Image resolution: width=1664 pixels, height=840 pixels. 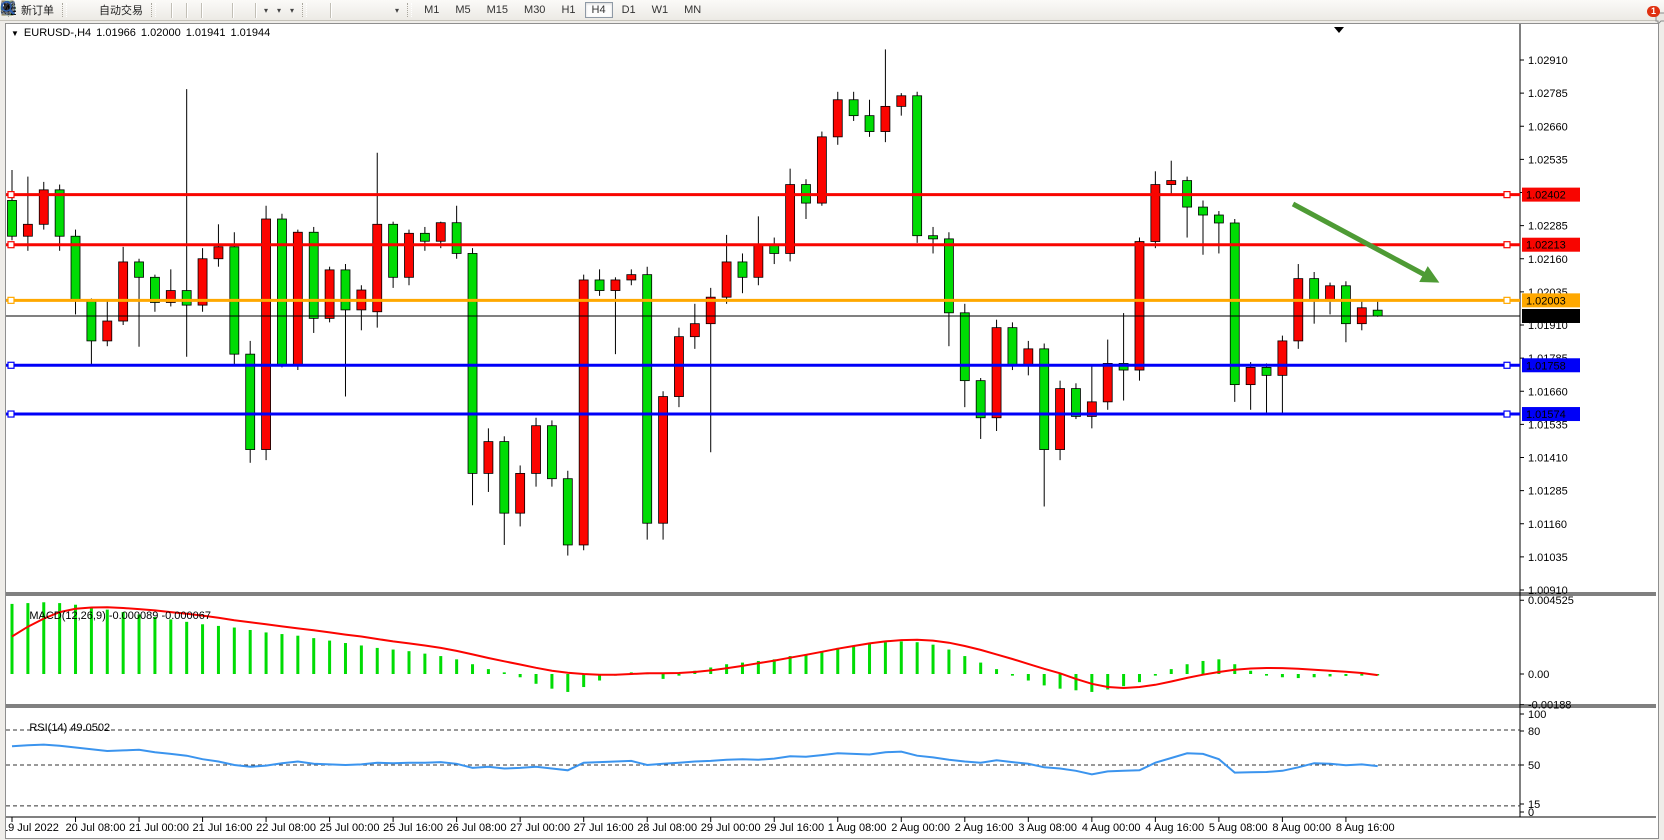 I want to click on quote-high: 1.02000, so click(x=160, y=33).